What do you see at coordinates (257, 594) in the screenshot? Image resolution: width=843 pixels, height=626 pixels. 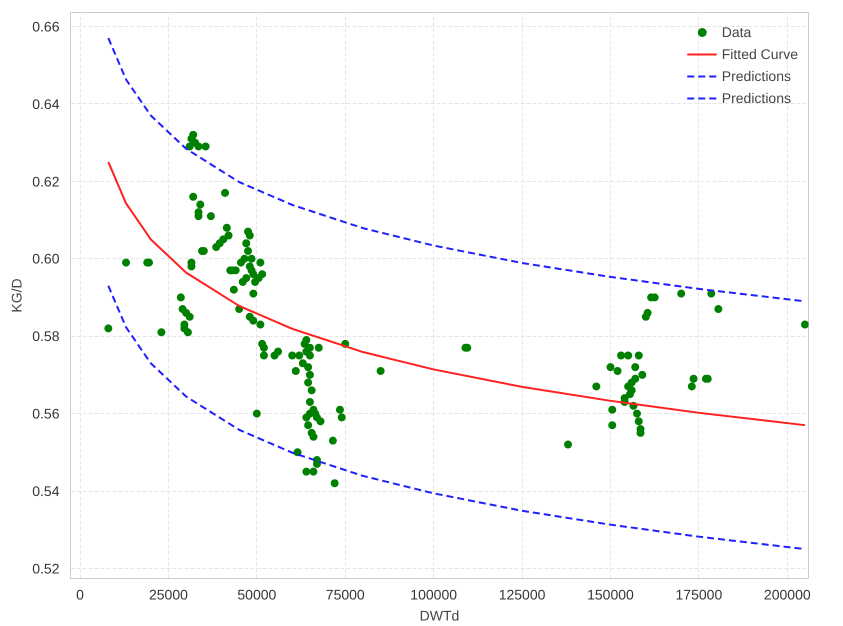 I see `x-tick-label: 50000` at bounding box center [257, 594].